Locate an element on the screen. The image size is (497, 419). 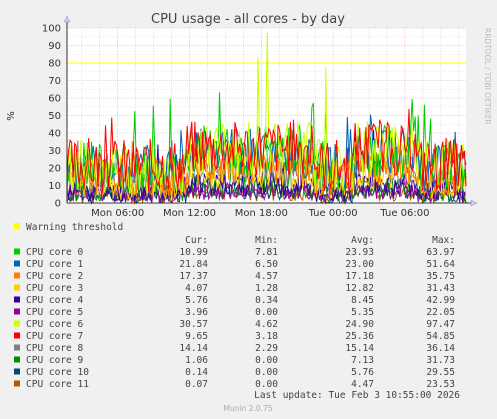
legend-value: 4.07 is located at coordinates (196, 288).